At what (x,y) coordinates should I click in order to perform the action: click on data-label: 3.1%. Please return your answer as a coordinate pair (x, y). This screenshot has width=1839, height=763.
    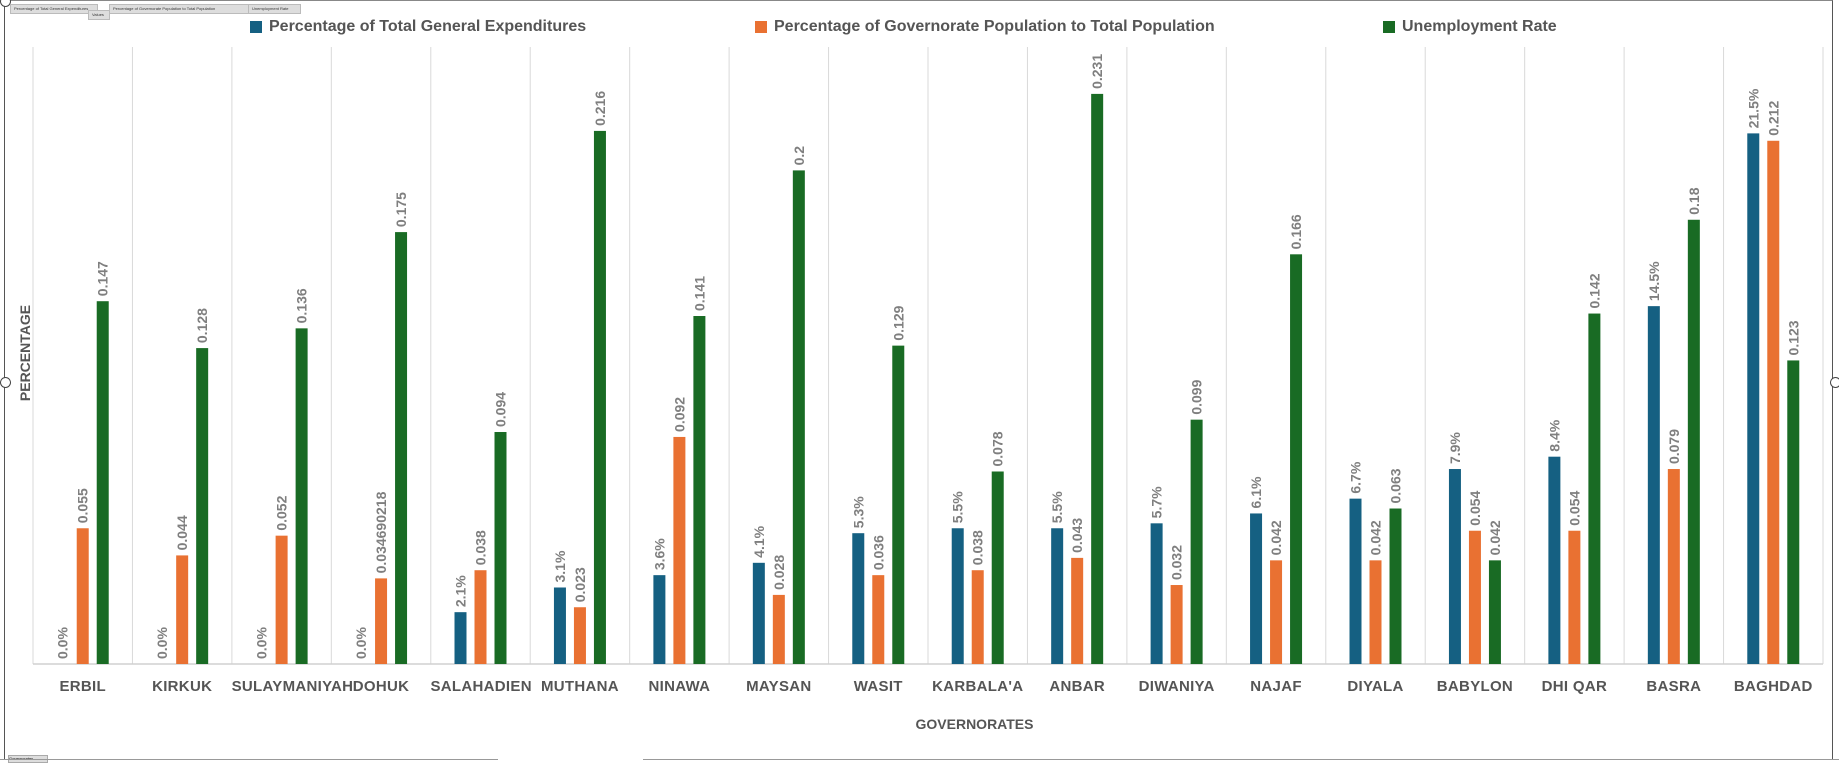
    Looking at the image, I should click on (560, 566).